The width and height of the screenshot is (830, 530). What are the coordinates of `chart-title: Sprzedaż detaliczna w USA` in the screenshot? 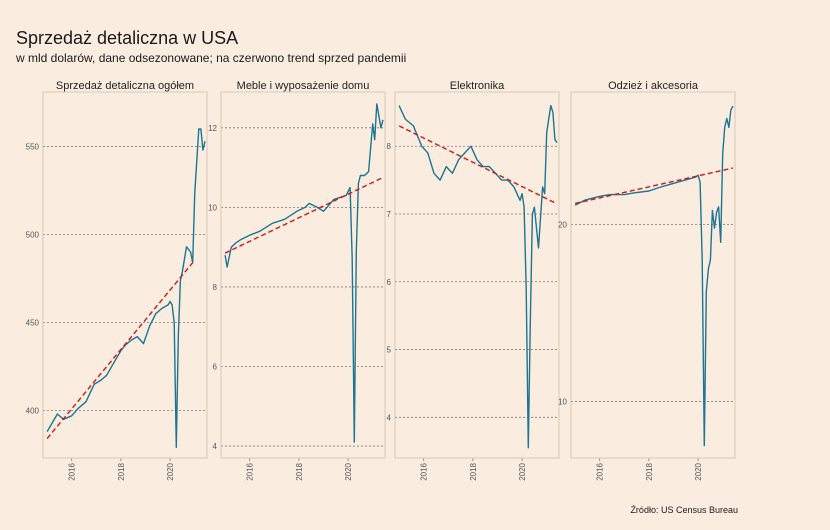 It's located at (127, 38).